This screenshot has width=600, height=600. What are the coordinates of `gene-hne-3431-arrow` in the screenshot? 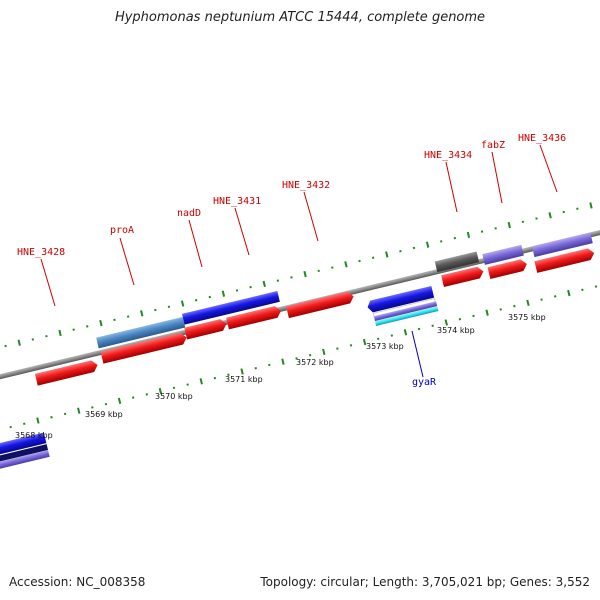 It's located at (254, 317).